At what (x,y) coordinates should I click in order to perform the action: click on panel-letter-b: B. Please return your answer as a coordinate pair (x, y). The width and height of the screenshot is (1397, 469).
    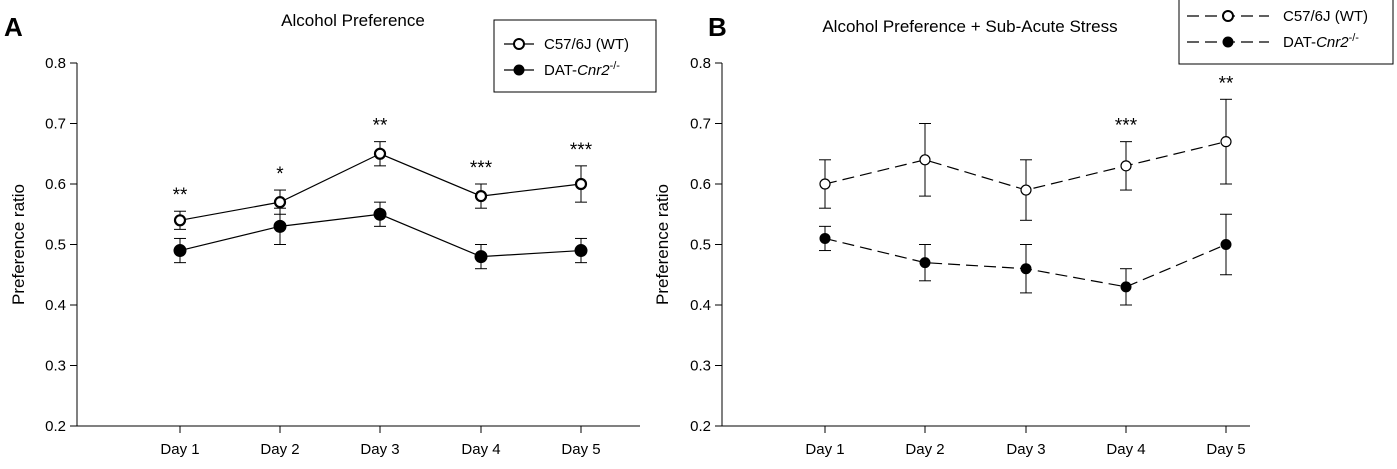
    Looking at the image, I should click on (717, 27).